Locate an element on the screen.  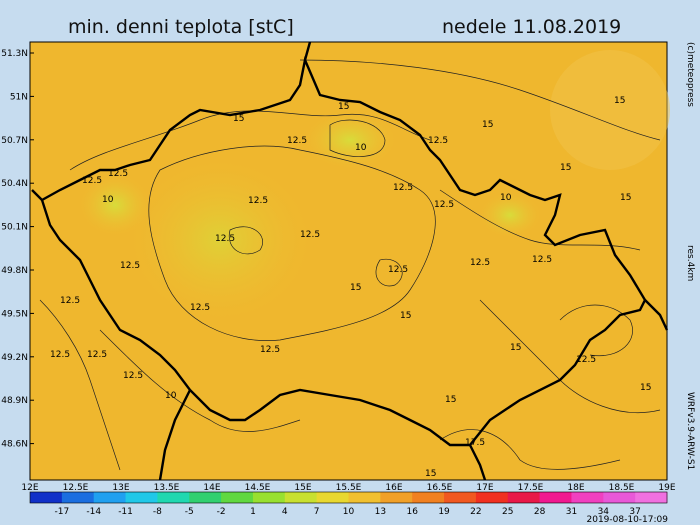
longitude-label: 16.5E is located at coordinates (440, 488).